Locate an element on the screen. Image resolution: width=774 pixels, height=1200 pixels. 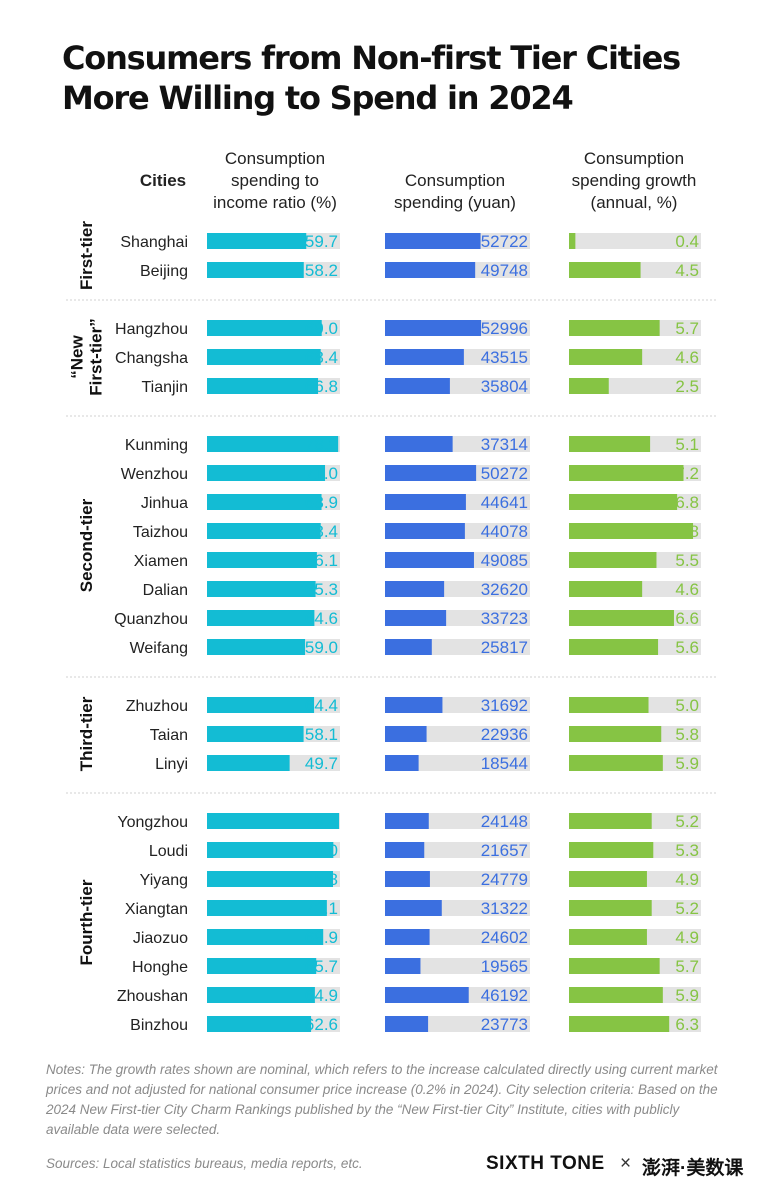
ratio-header: Consumption spending to income ratio (%) is located at coordinates (275, 181).